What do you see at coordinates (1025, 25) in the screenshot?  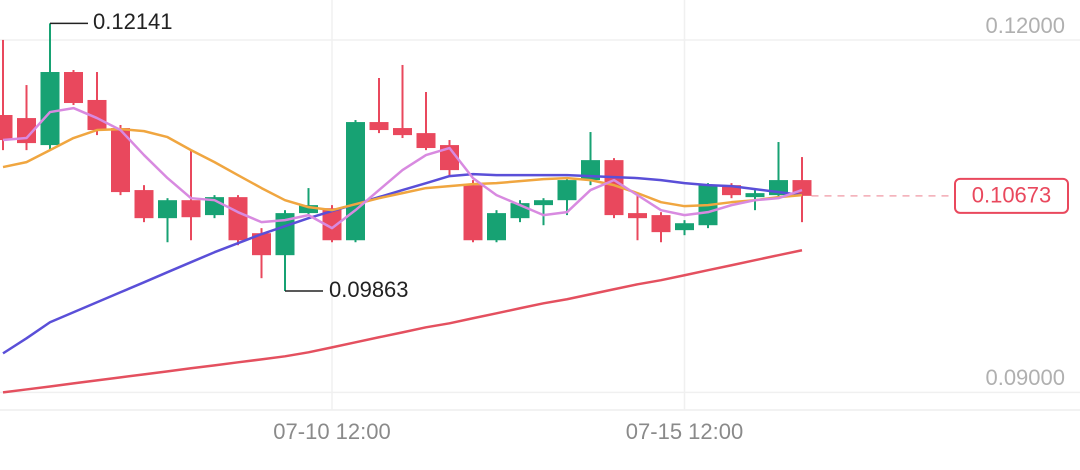 I see `y-tick-label: 0.12000` at bounding box center [1025, 25].